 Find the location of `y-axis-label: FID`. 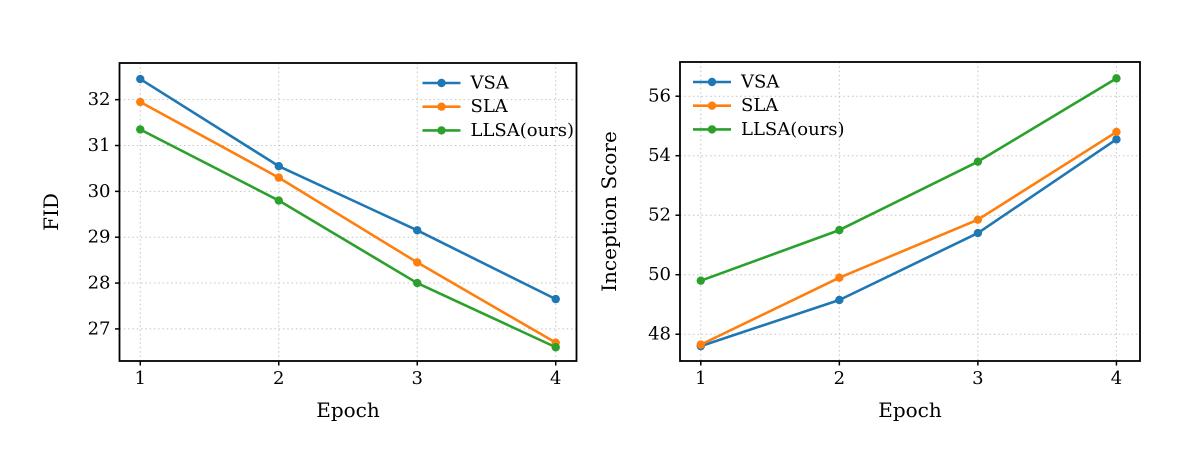

y-axis-label: FID is located at coordinates (51, 212).